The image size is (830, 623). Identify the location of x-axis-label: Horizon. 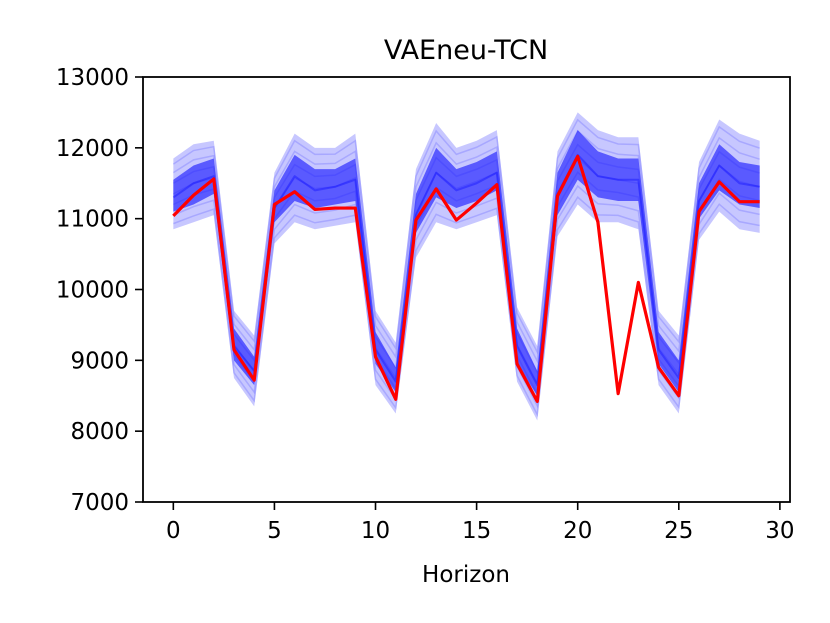
(466, 575).